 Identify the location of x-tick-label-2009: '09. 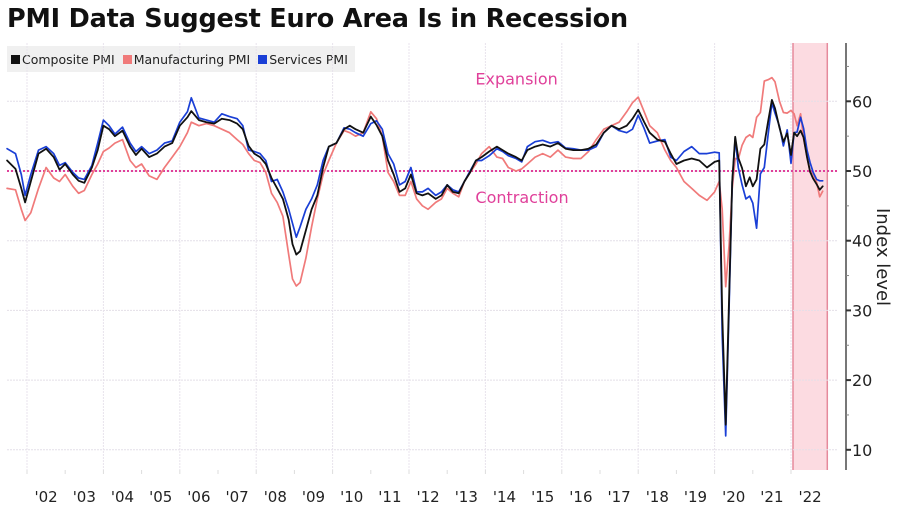
(313, 497).